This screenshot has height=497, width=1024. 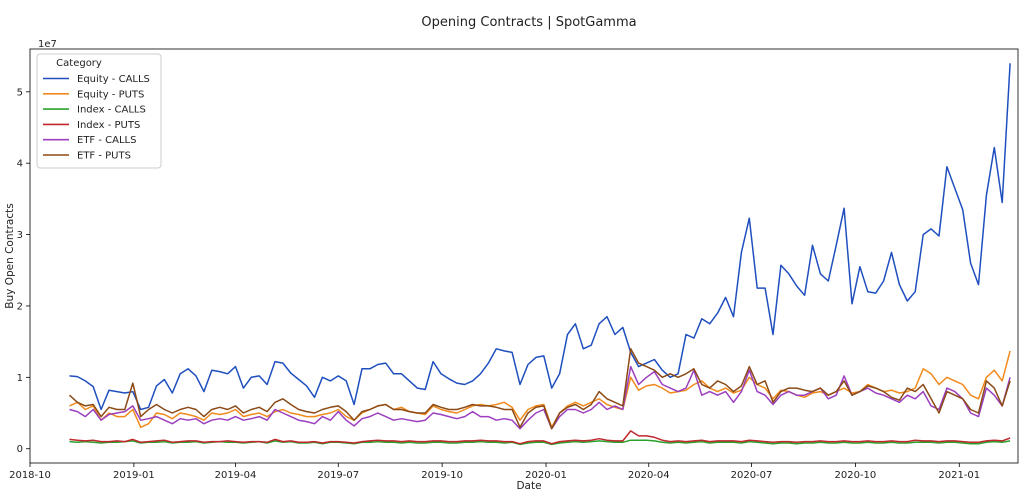 What do you see at coordinates (442, 475) in the screenshot?
I see `x-tick-label: 2019-10` at bounding box center [442, 475].